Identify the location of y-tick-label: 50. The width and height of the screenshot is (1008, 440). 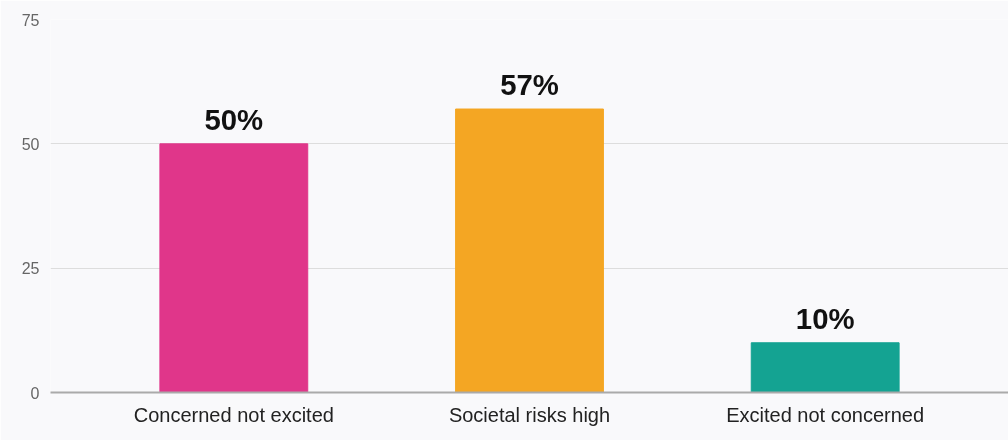
(30, 144).